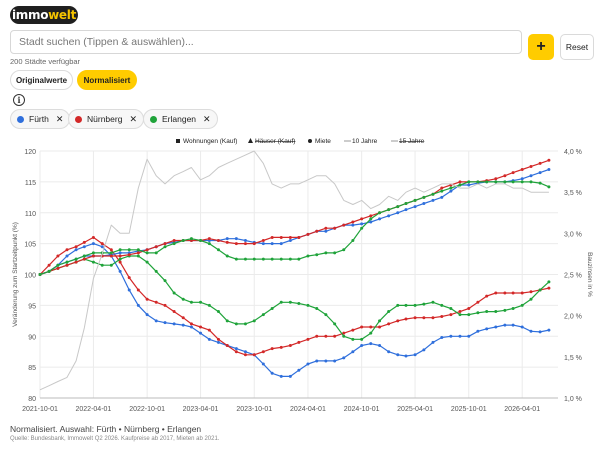 Image resolution: width=602 pixels, height=451 pixels. What do you see at coordinates (107, 80) in the screenshot?
I see `mode-normalized-button: Normalisiert` at bounding box center [107, 80].